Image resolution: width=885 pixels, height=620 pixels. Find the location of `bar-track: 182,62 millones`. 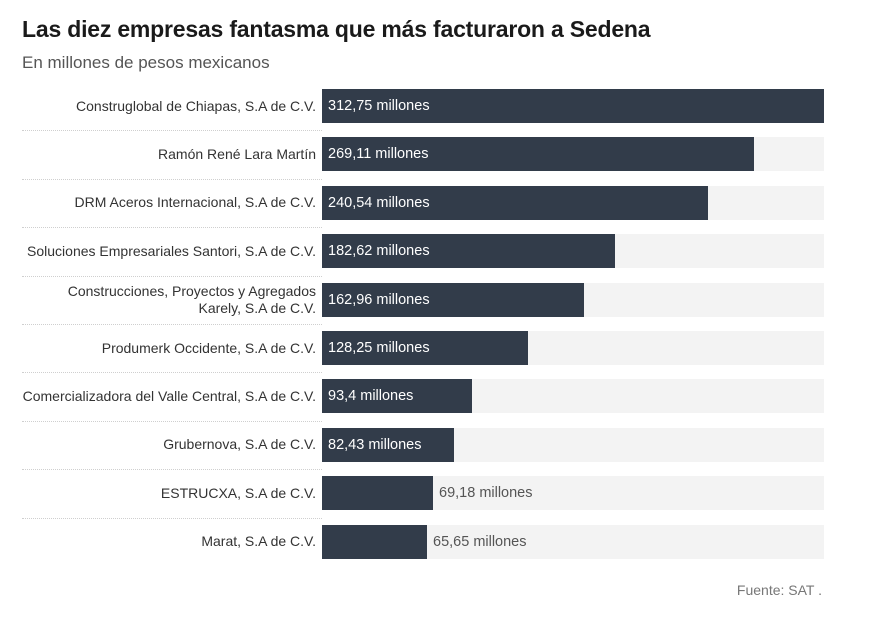

bar-track: 182,62 millones is located at coordinates (573, 251).